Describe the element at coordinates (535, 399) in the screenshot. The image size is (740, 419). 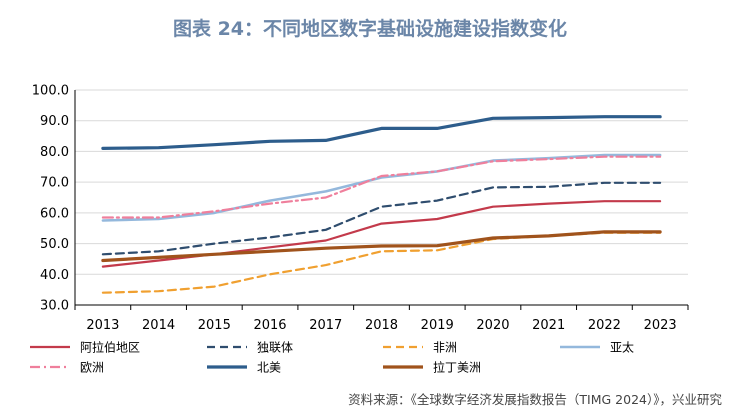
I see `source-note: 资料来源：《全球数字经济发展指数报告（TIMG 2024）》，兴业研究` at that location.